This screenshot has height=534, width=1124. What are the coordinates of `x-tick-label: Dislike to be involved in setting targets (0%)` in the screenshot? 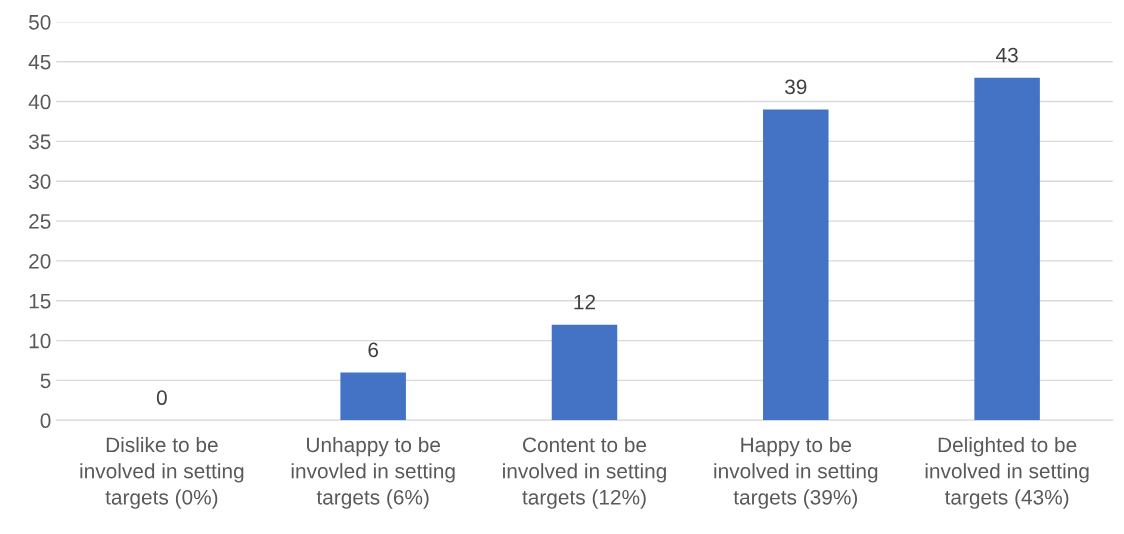 It's located at (162, 472).